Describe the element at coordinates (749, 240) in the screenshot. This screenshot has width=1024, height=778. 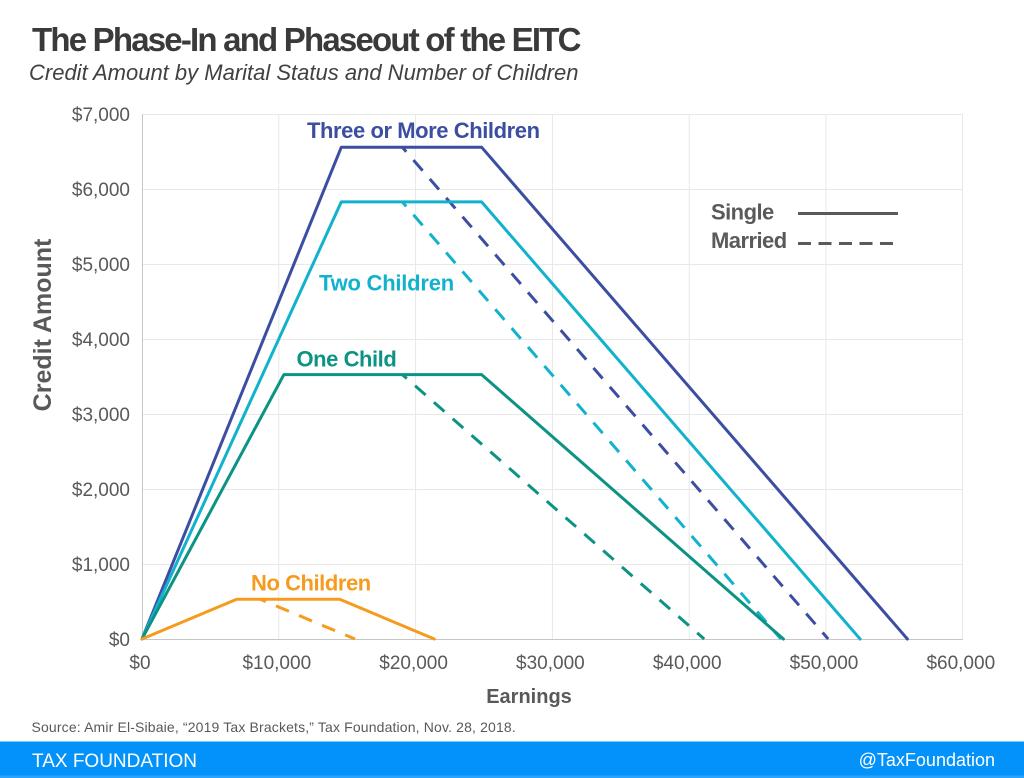
I see `svg-text: Married` at that location.